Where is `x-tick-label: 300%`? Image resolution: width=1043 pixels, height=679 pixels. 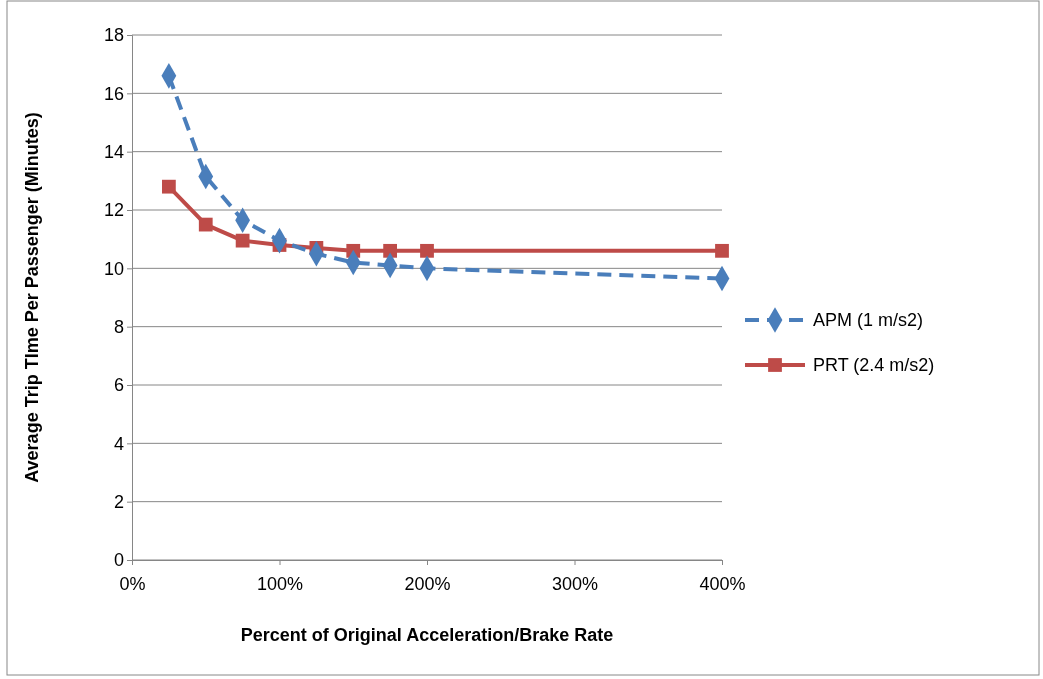 x-tick-label: 300% is located at coordinates (575, 583).